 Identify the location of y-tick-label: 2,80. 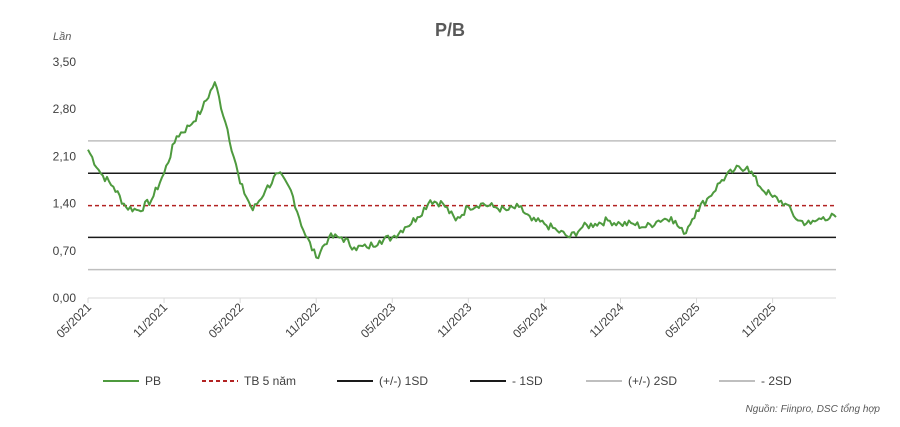
(65, 109).